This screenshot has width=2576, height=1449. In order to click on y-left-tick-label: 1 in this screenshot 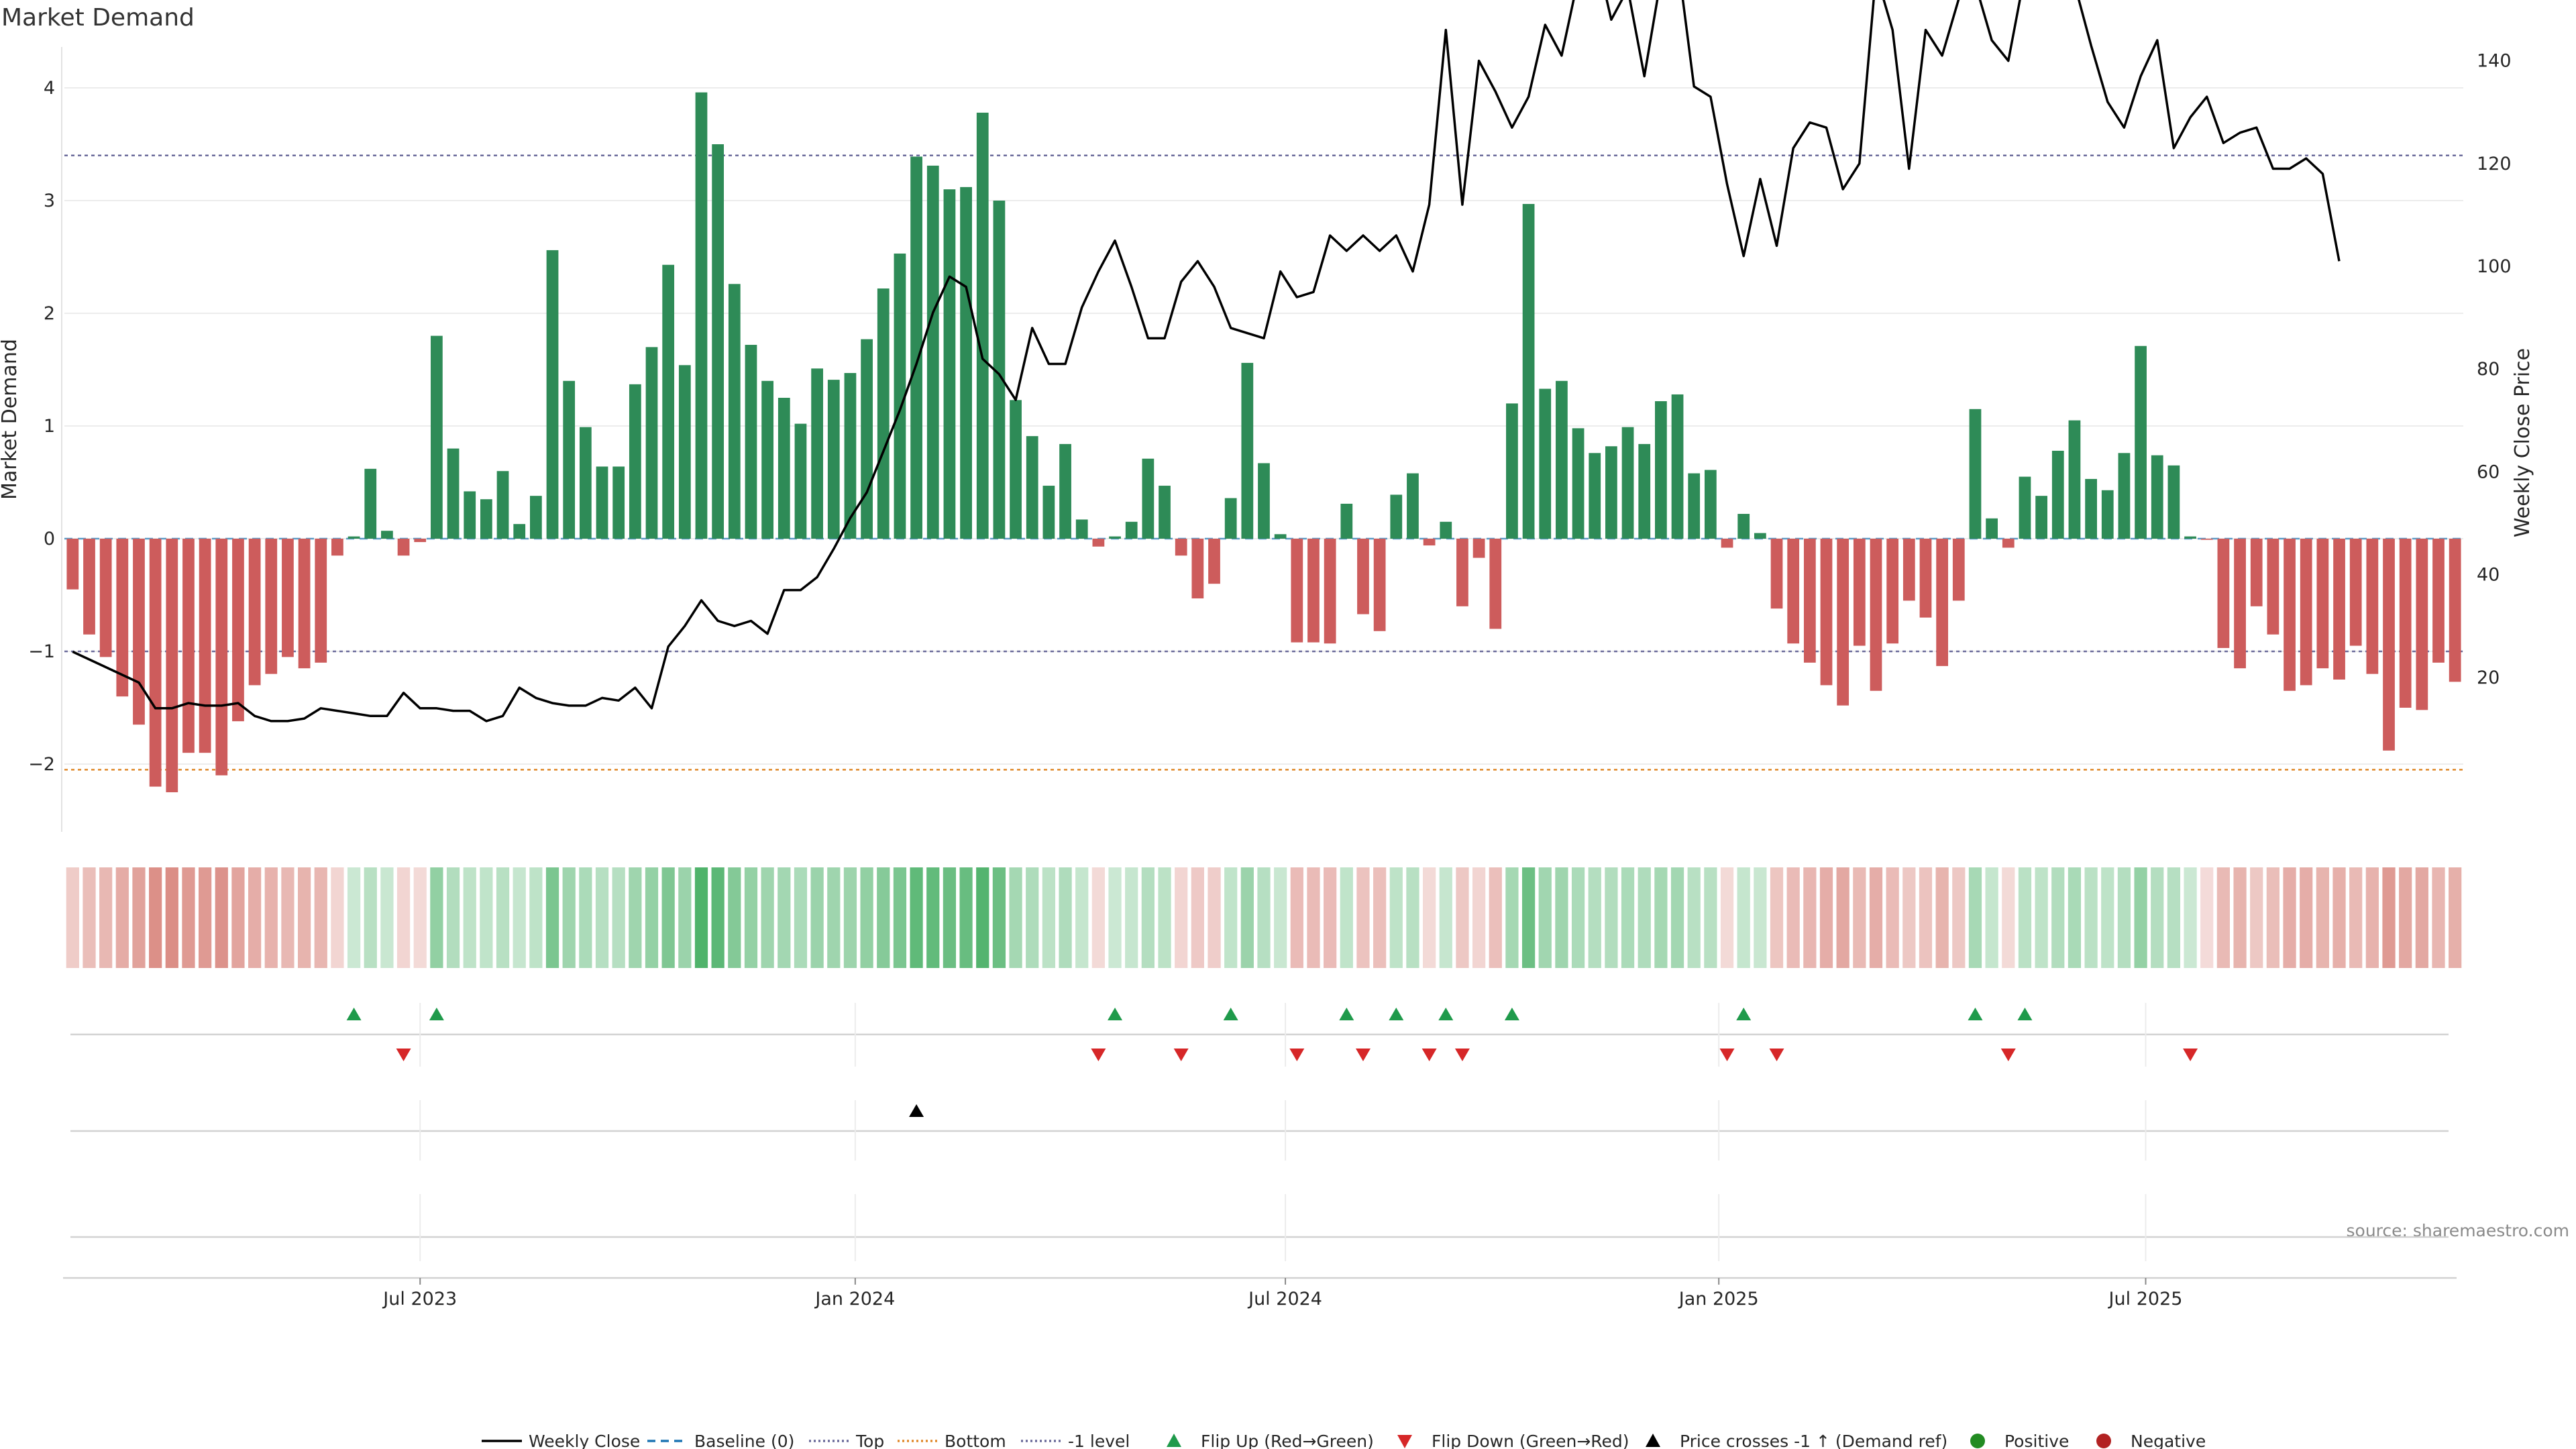, I will do `click(49, 426)`.